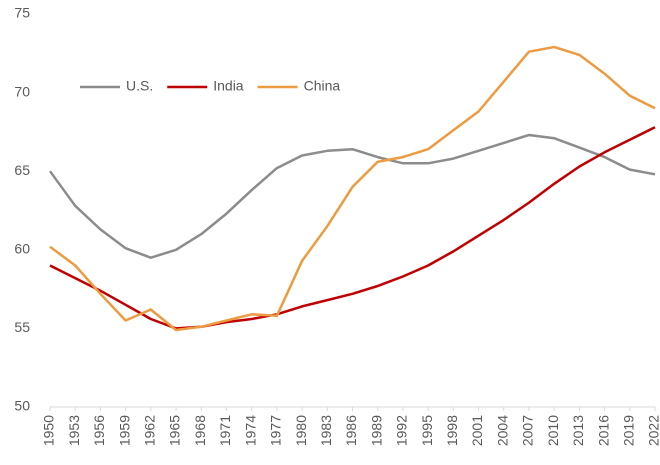 The height and width of the screenshot is (465, 660). Describe the element at coordinates (175, 430) in the screenshot. I see `x-tick-label: 1965` at that location.